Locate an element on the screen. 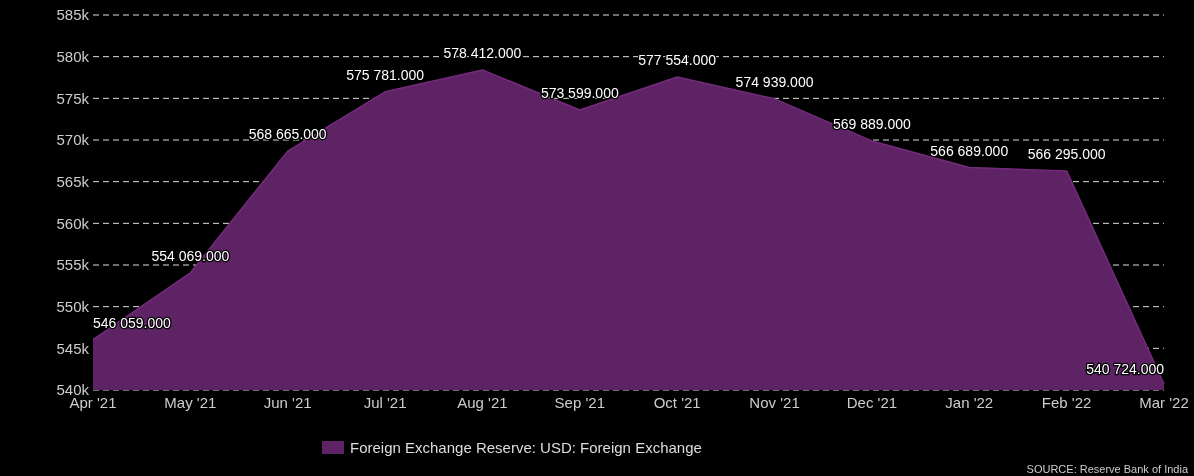 This screenshot has height=476, width=1194. x-tick-label: Feb '22 is located at coordinates (1066, 402).